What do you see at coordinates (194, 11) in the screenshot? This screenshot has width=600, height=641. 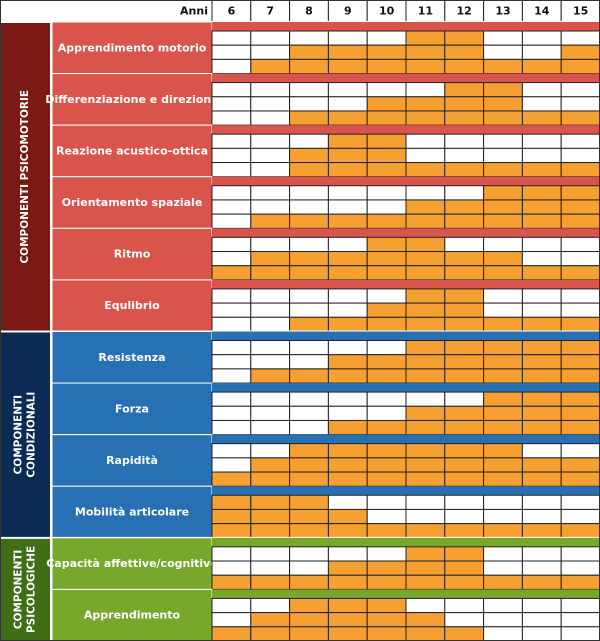 I see `header-anni-label: Anni` at bounding box center [194, 11].